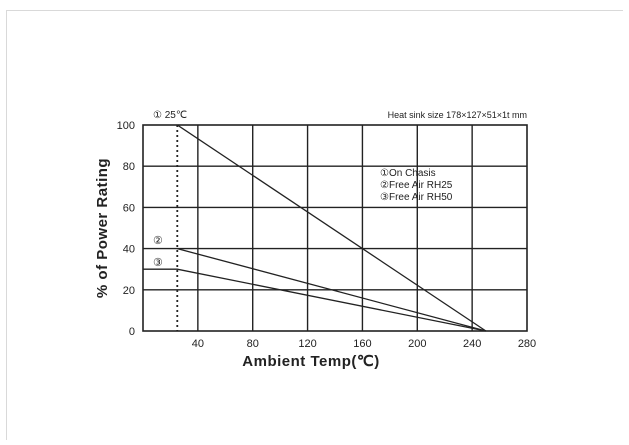 Image resolution: width=629 pixels, height=445 pixels. What do you see at coordinates (307, 344) in the screenshot?
I see `x-tick-label: 120` at bounding box center [307, 344].